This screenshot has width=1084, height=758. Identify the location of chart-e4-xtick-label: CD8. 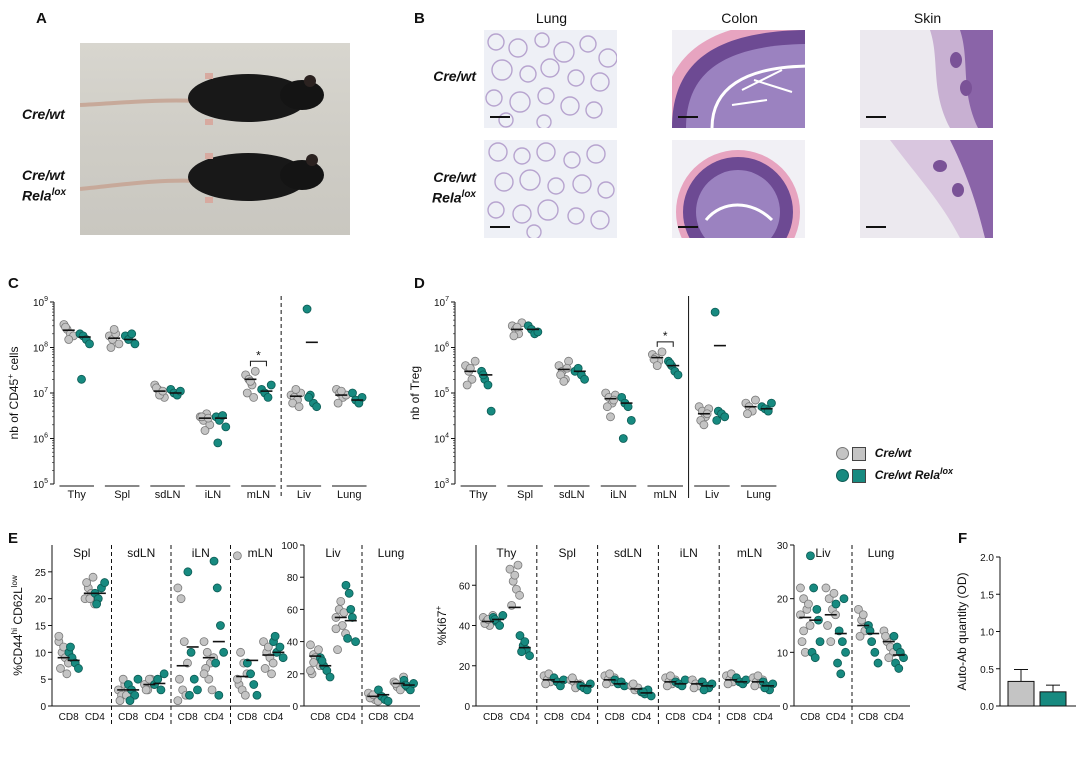
(810, 717).